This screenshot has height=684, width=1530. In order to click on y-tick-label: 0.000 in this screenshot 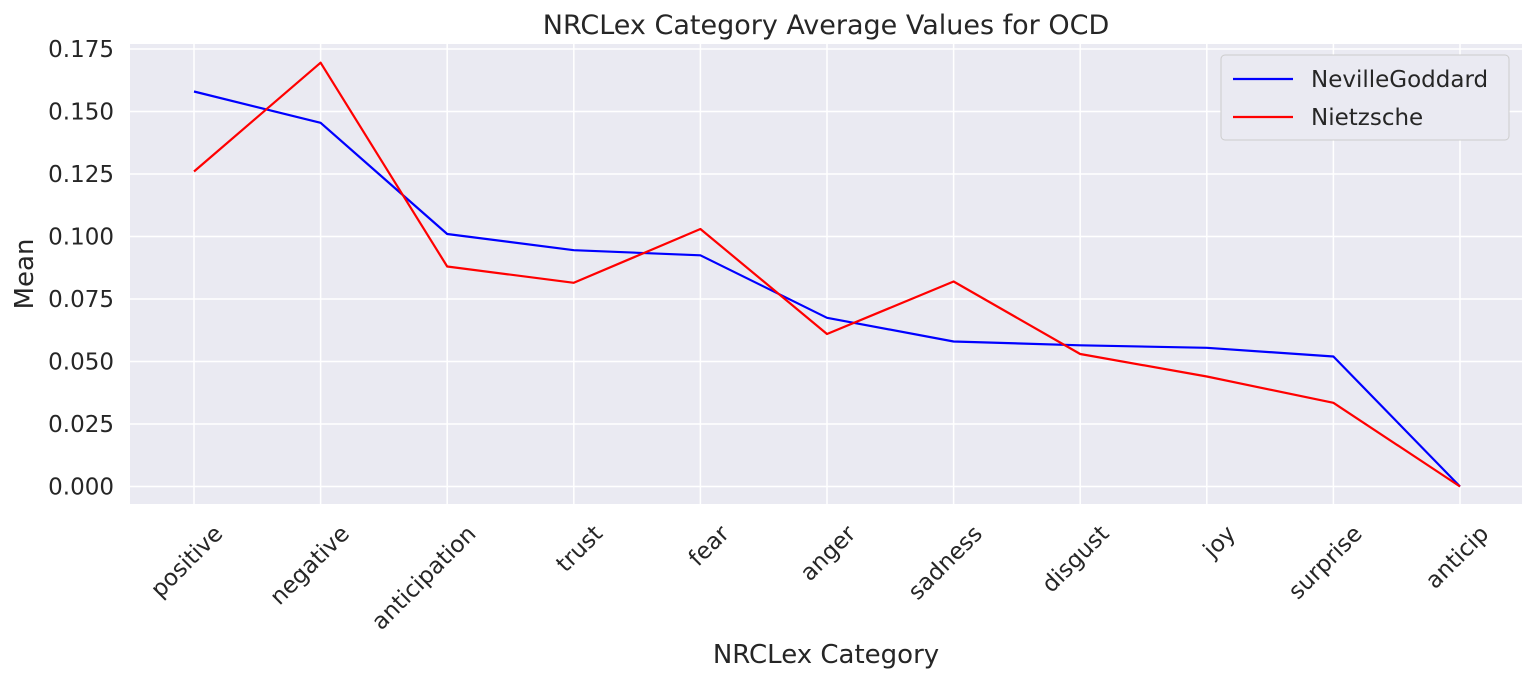, I will do `click(81, 488)`.